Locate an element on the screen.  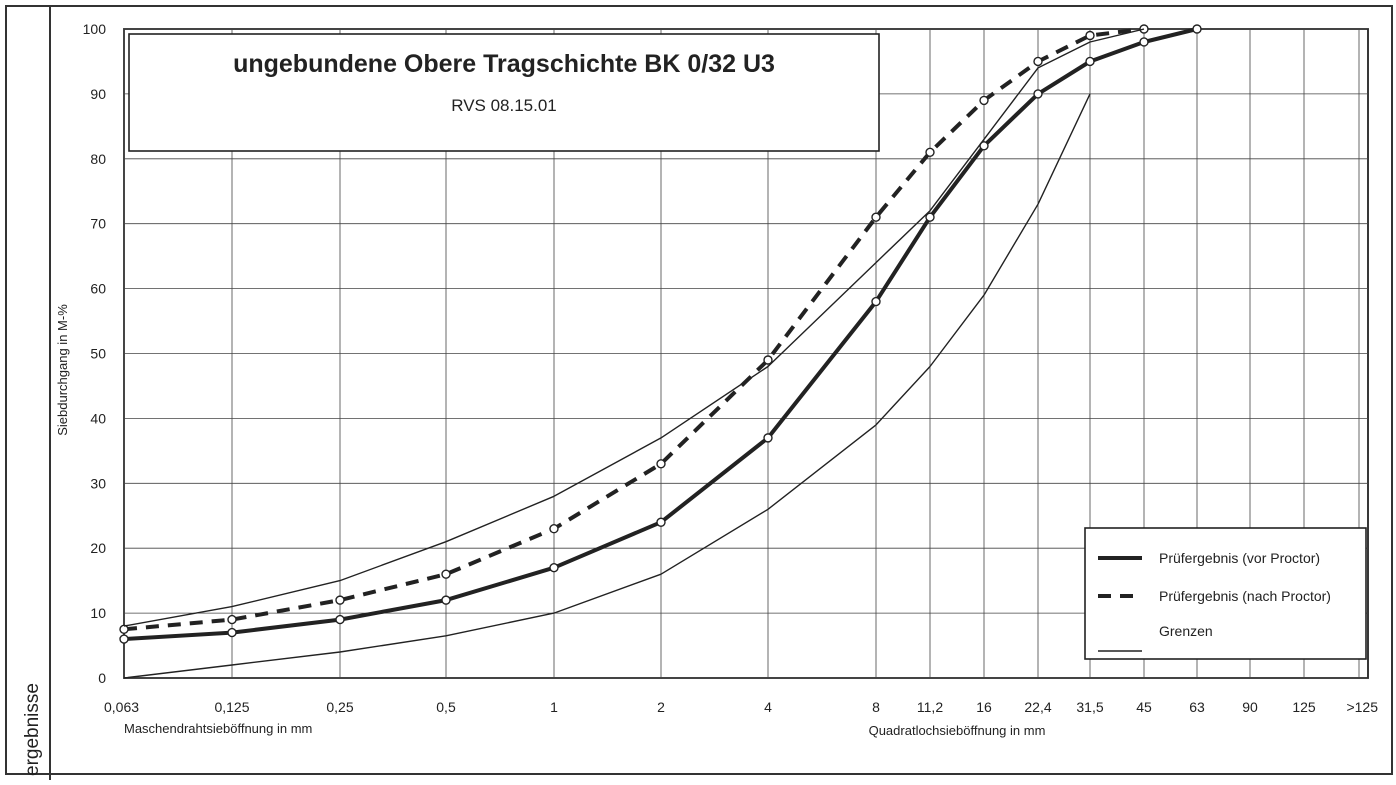
y-tick-label-7: 70 is located at coordinates (98, 224).